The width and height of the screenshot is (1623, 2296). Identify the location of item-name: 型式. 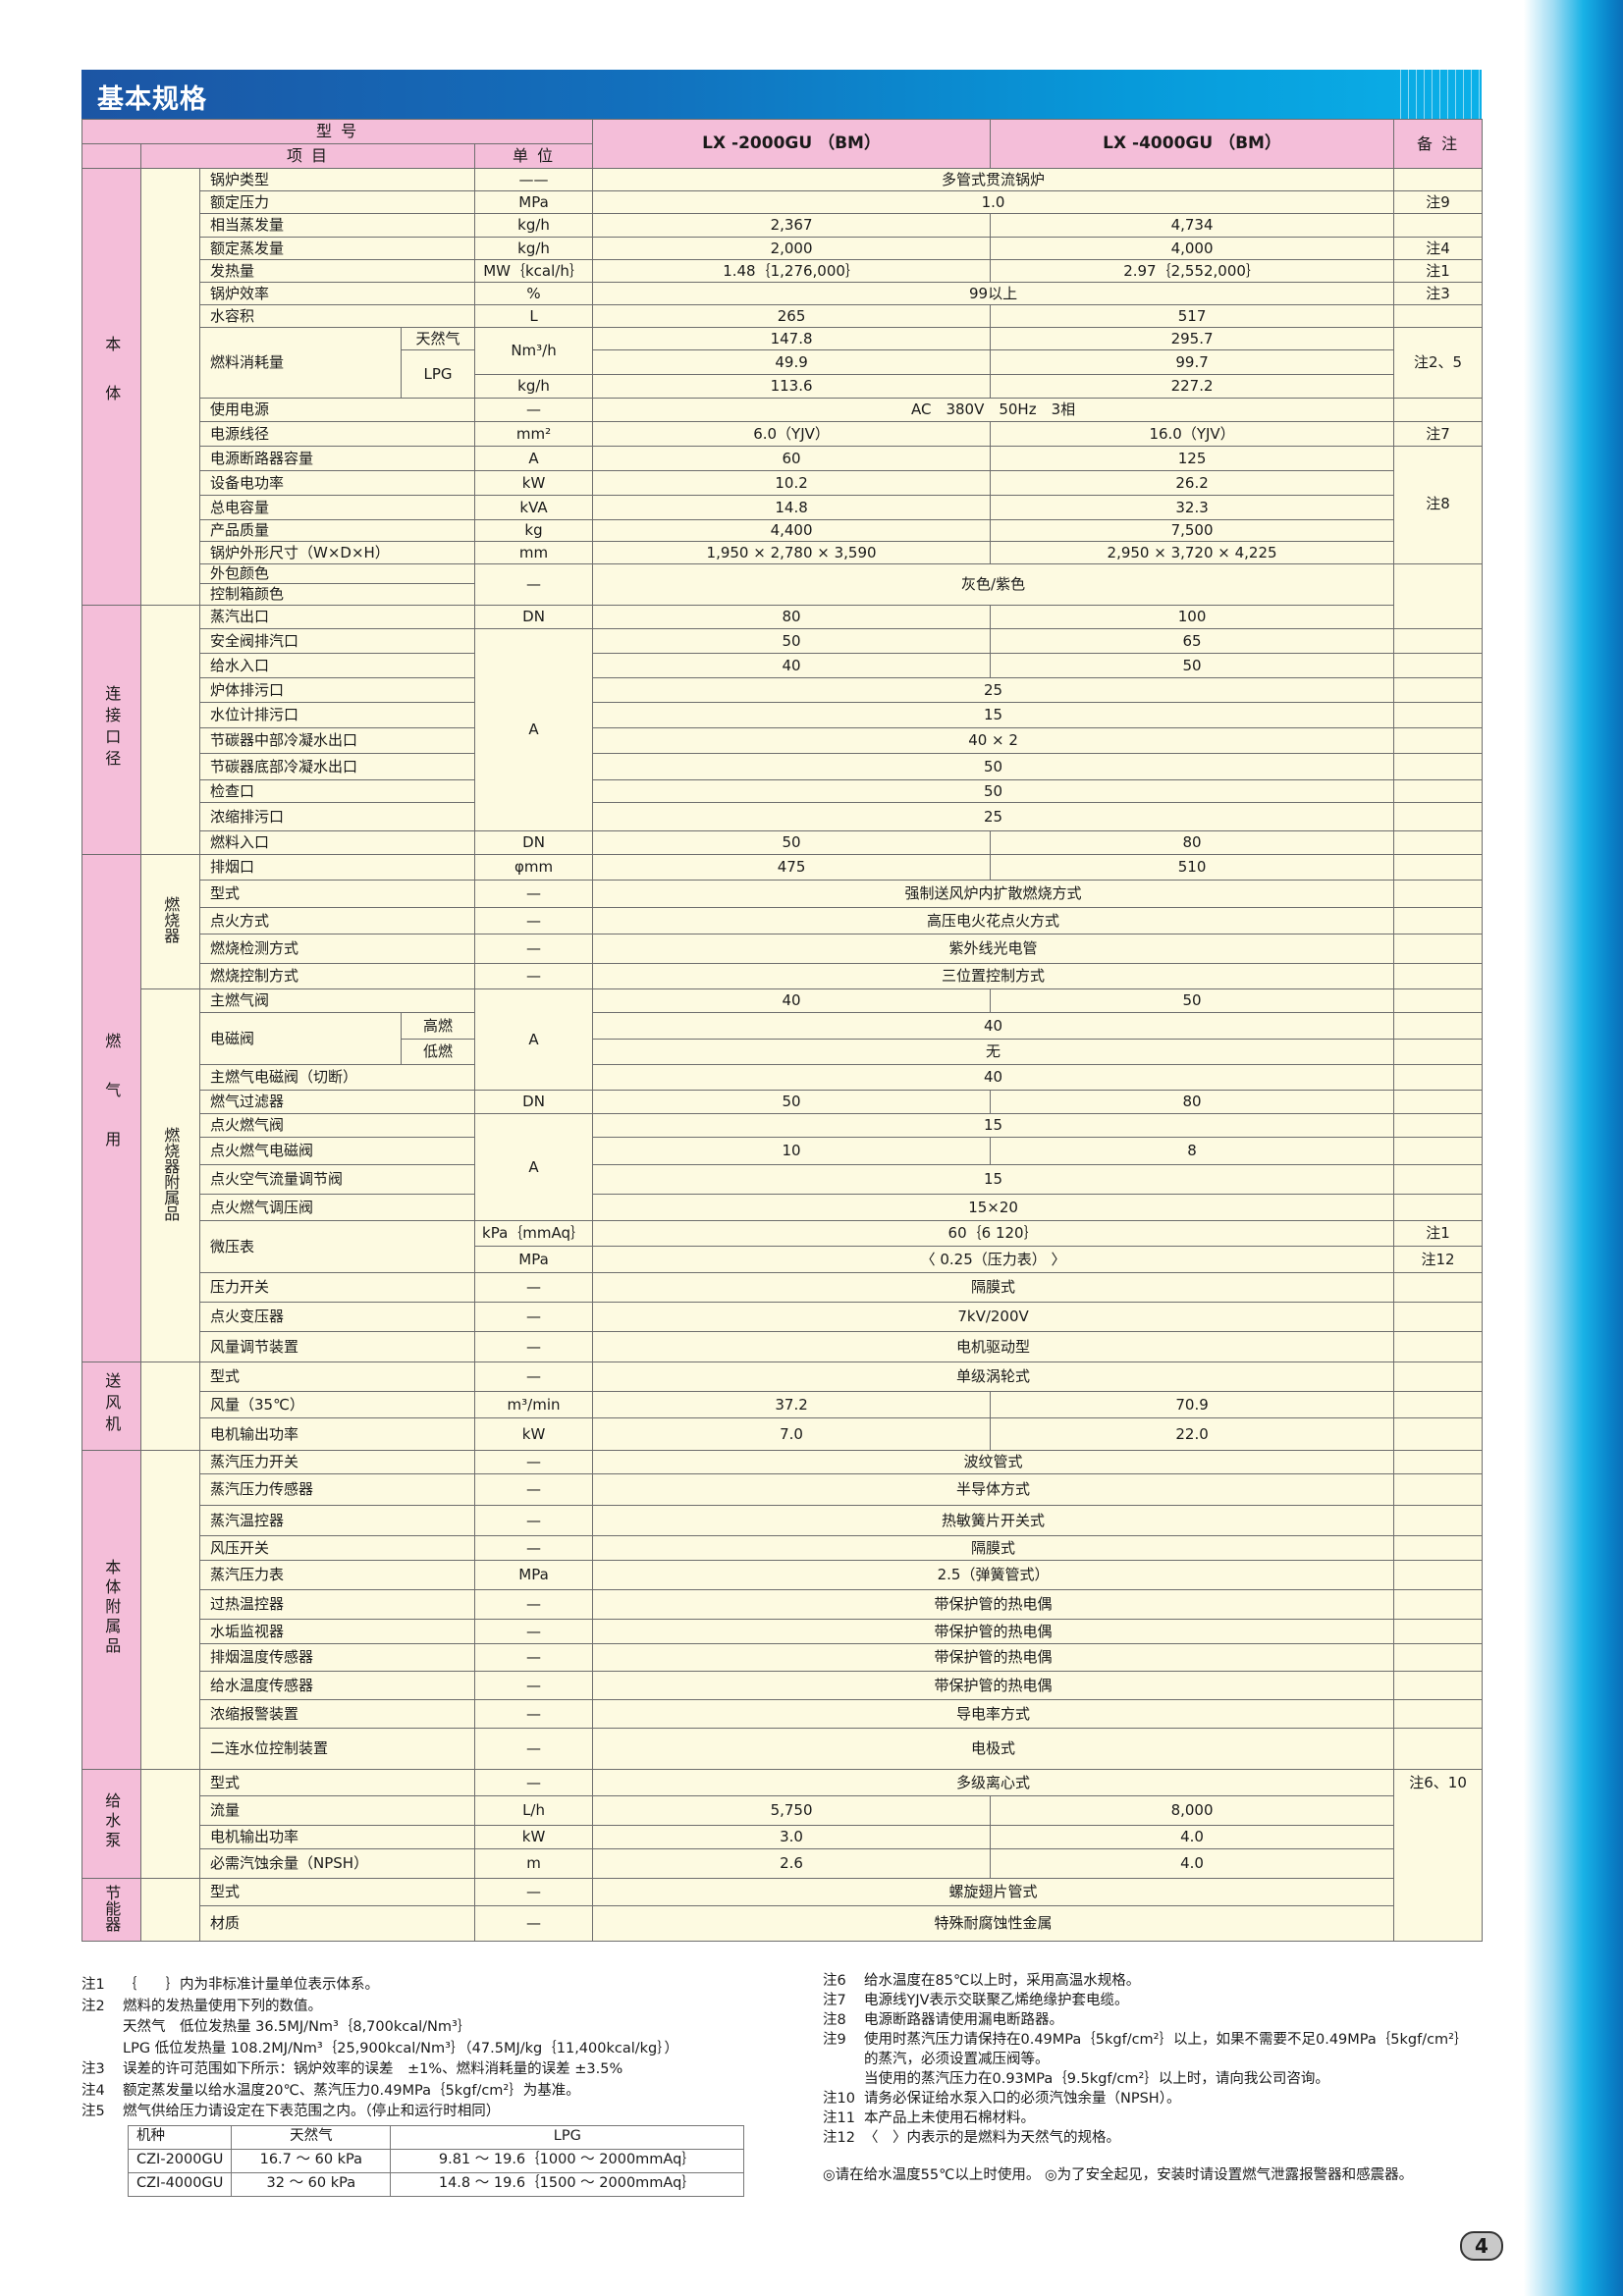
(337, 1377).